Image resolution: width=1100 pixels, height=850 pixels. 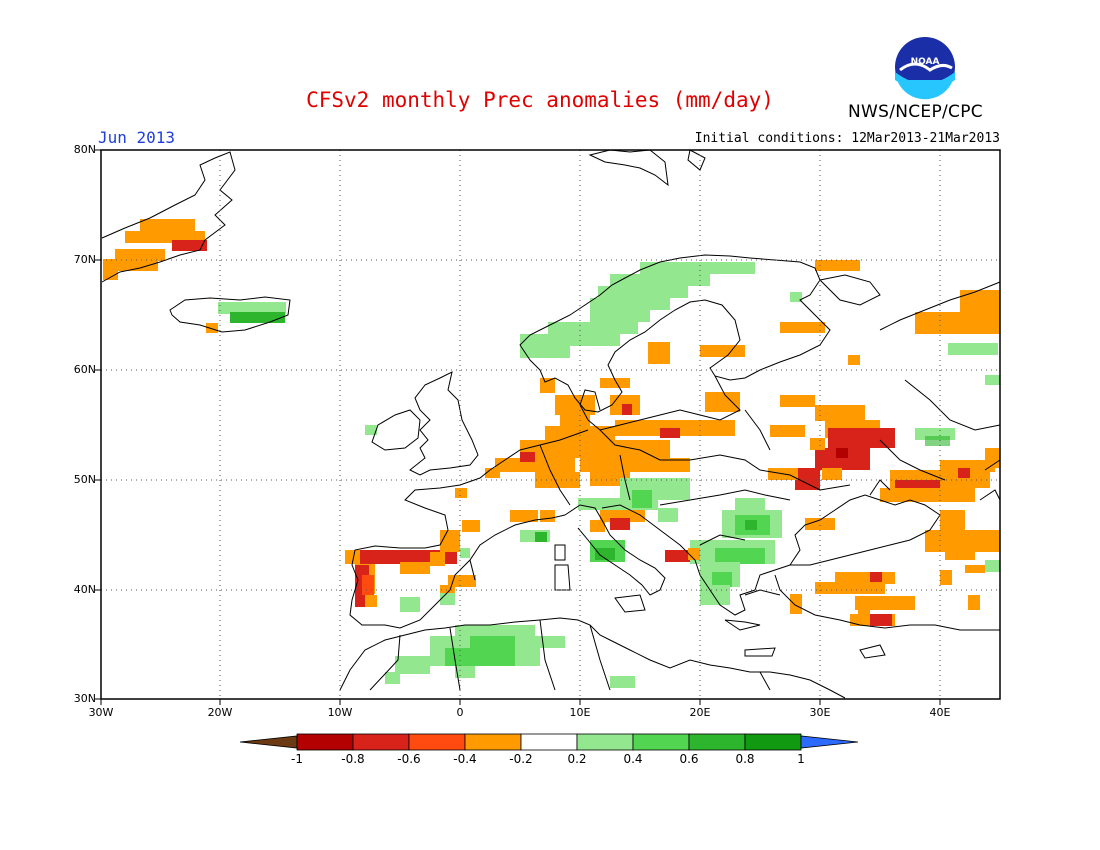 What do you see at coordinates (297, 759) in the screenshot?
I see `colorbar-label: -1` at bounding box center [297, 759].